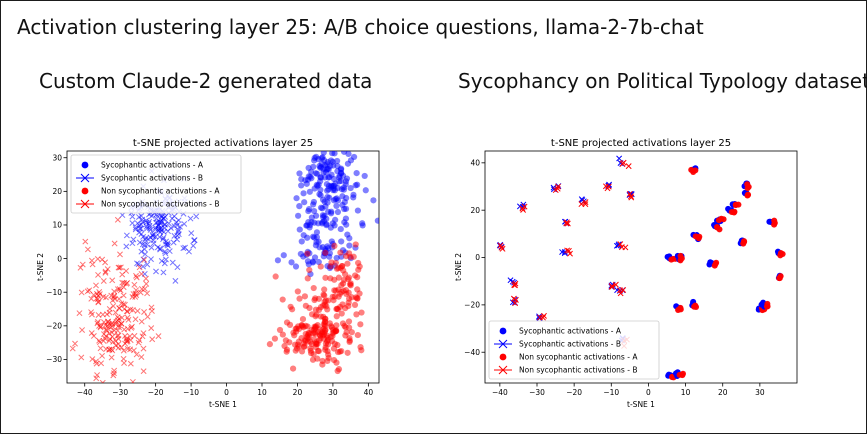  Describe the element at coordinates (578, 357) in the screenshot. I see `legend-label: Non sycophantic activations - A` at that location.